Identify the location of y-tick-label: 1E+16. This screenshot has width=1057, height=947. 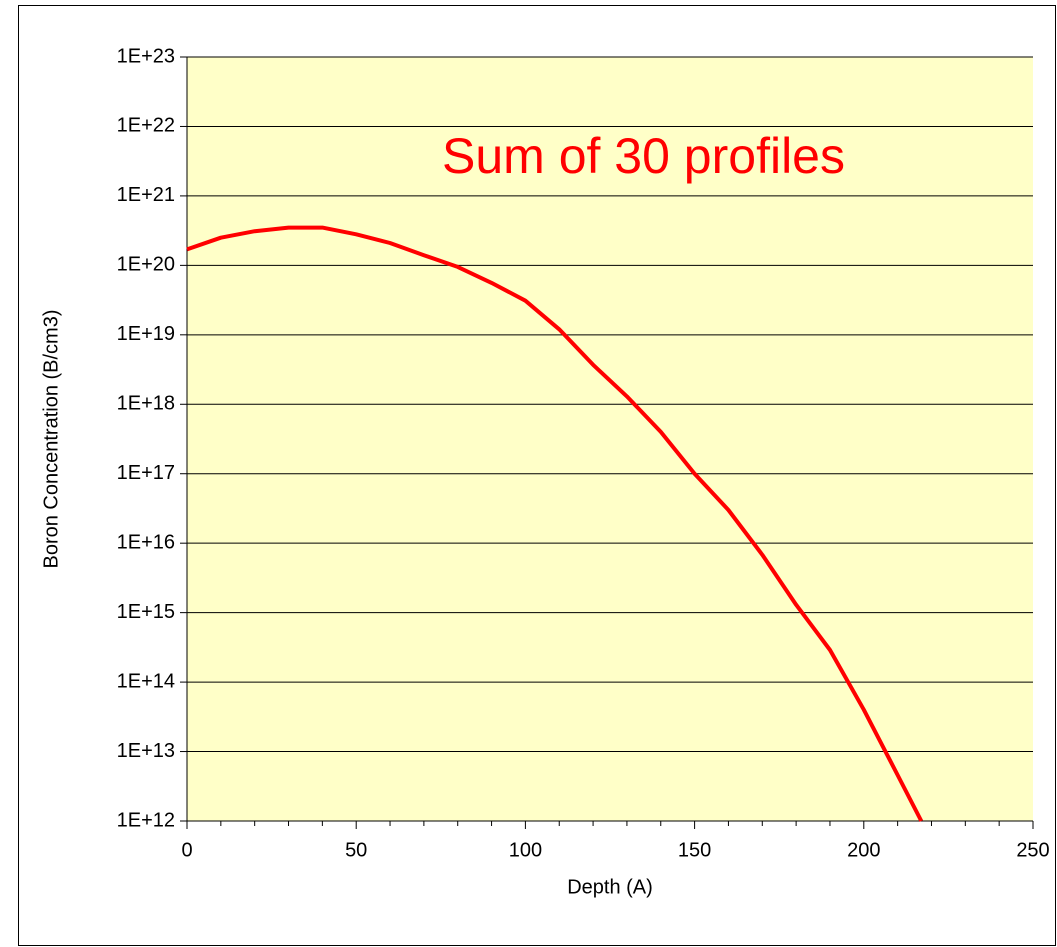
(146, 542).